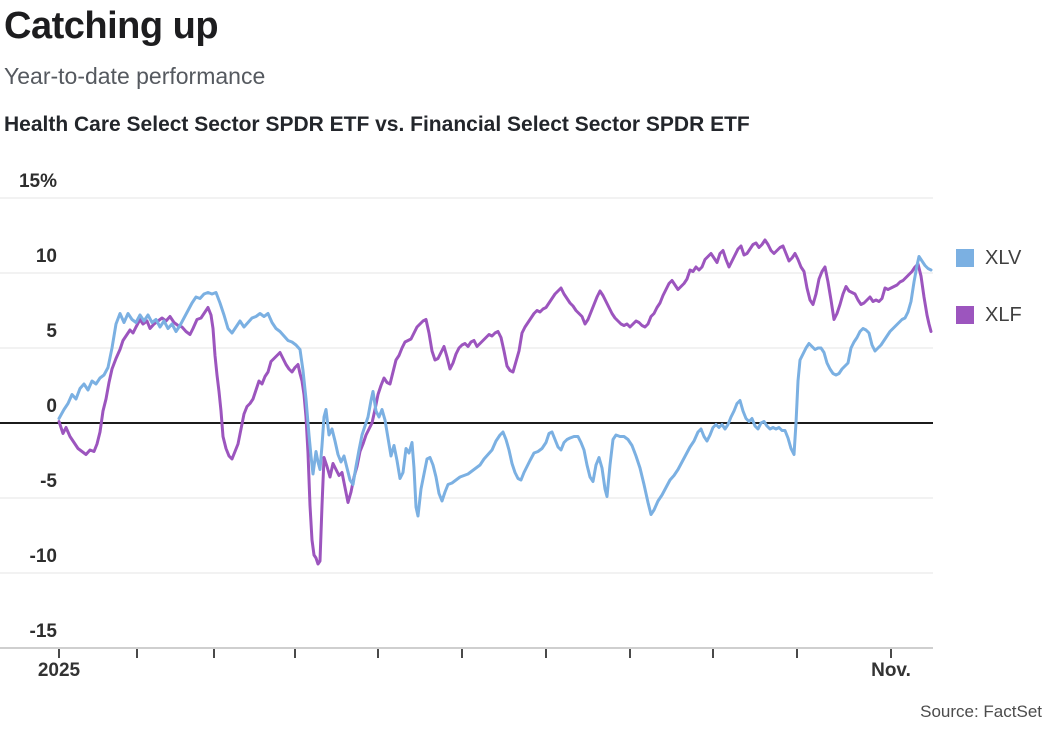  What do you see at coordinates (51, 406) in the screenshot?
I see `y-tick-label: 0` at bounding box center [51, 406].